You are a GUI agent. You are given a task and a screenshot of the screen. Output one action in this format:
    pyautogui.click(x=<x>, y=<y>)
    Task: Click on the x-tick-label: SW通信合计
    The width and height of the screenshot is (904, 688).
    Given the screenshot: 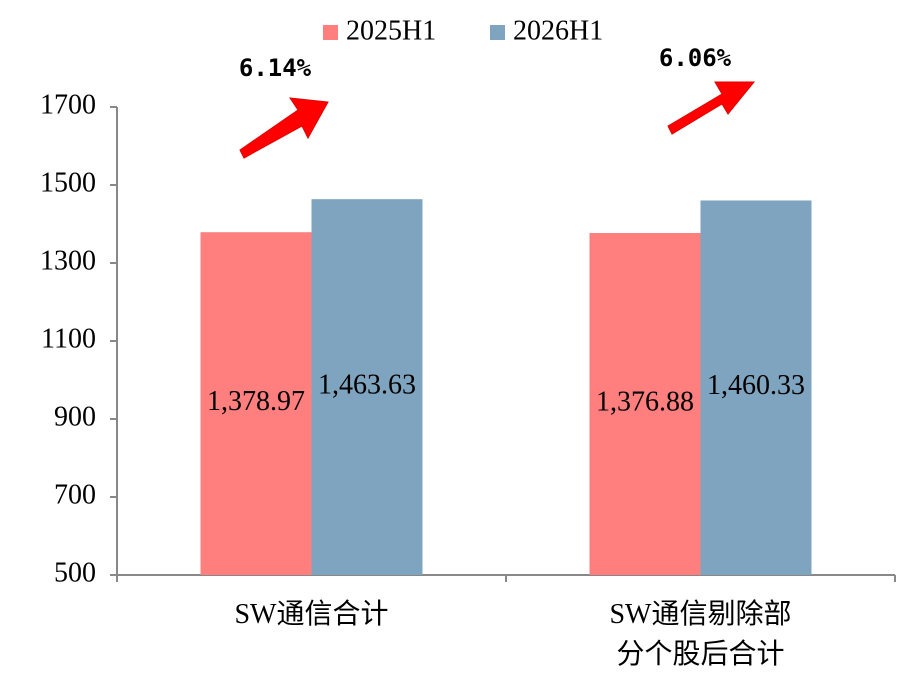 What is the action you would take?
    pyautogui.click(x=311, y=614)
    